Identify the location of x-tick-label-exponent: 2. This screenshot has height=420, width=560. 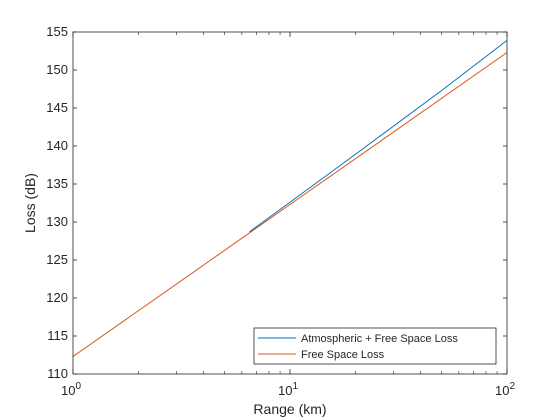
(512, 386).